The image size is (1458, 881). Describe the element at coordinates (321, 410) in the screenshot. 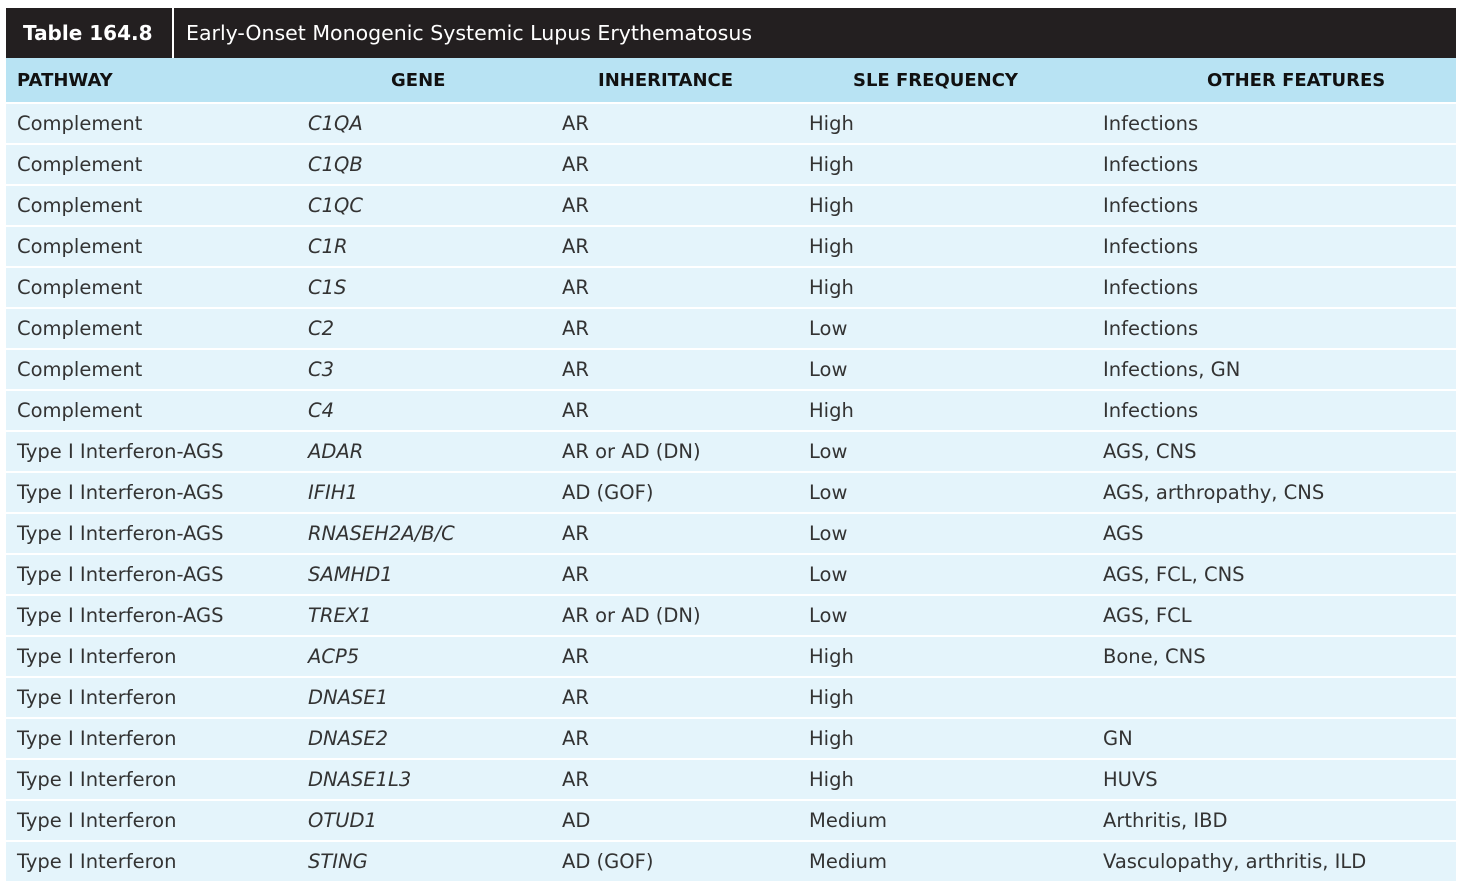

I see `cell-gene: C4` at that location.